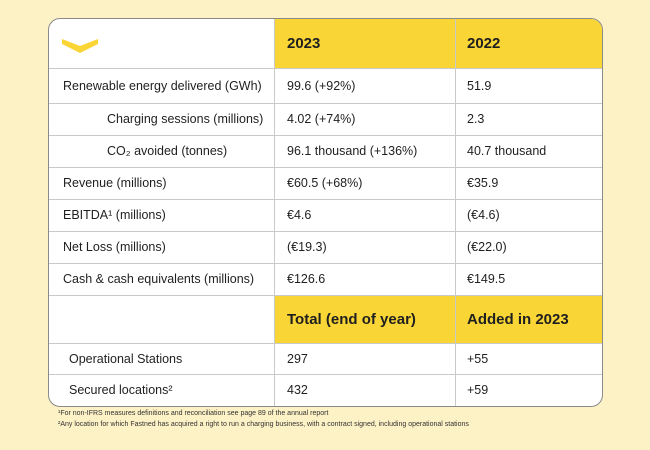  Describe the element at coordinates (297, 358) in the screenshot. I see `row-value-total: 297` at that location.